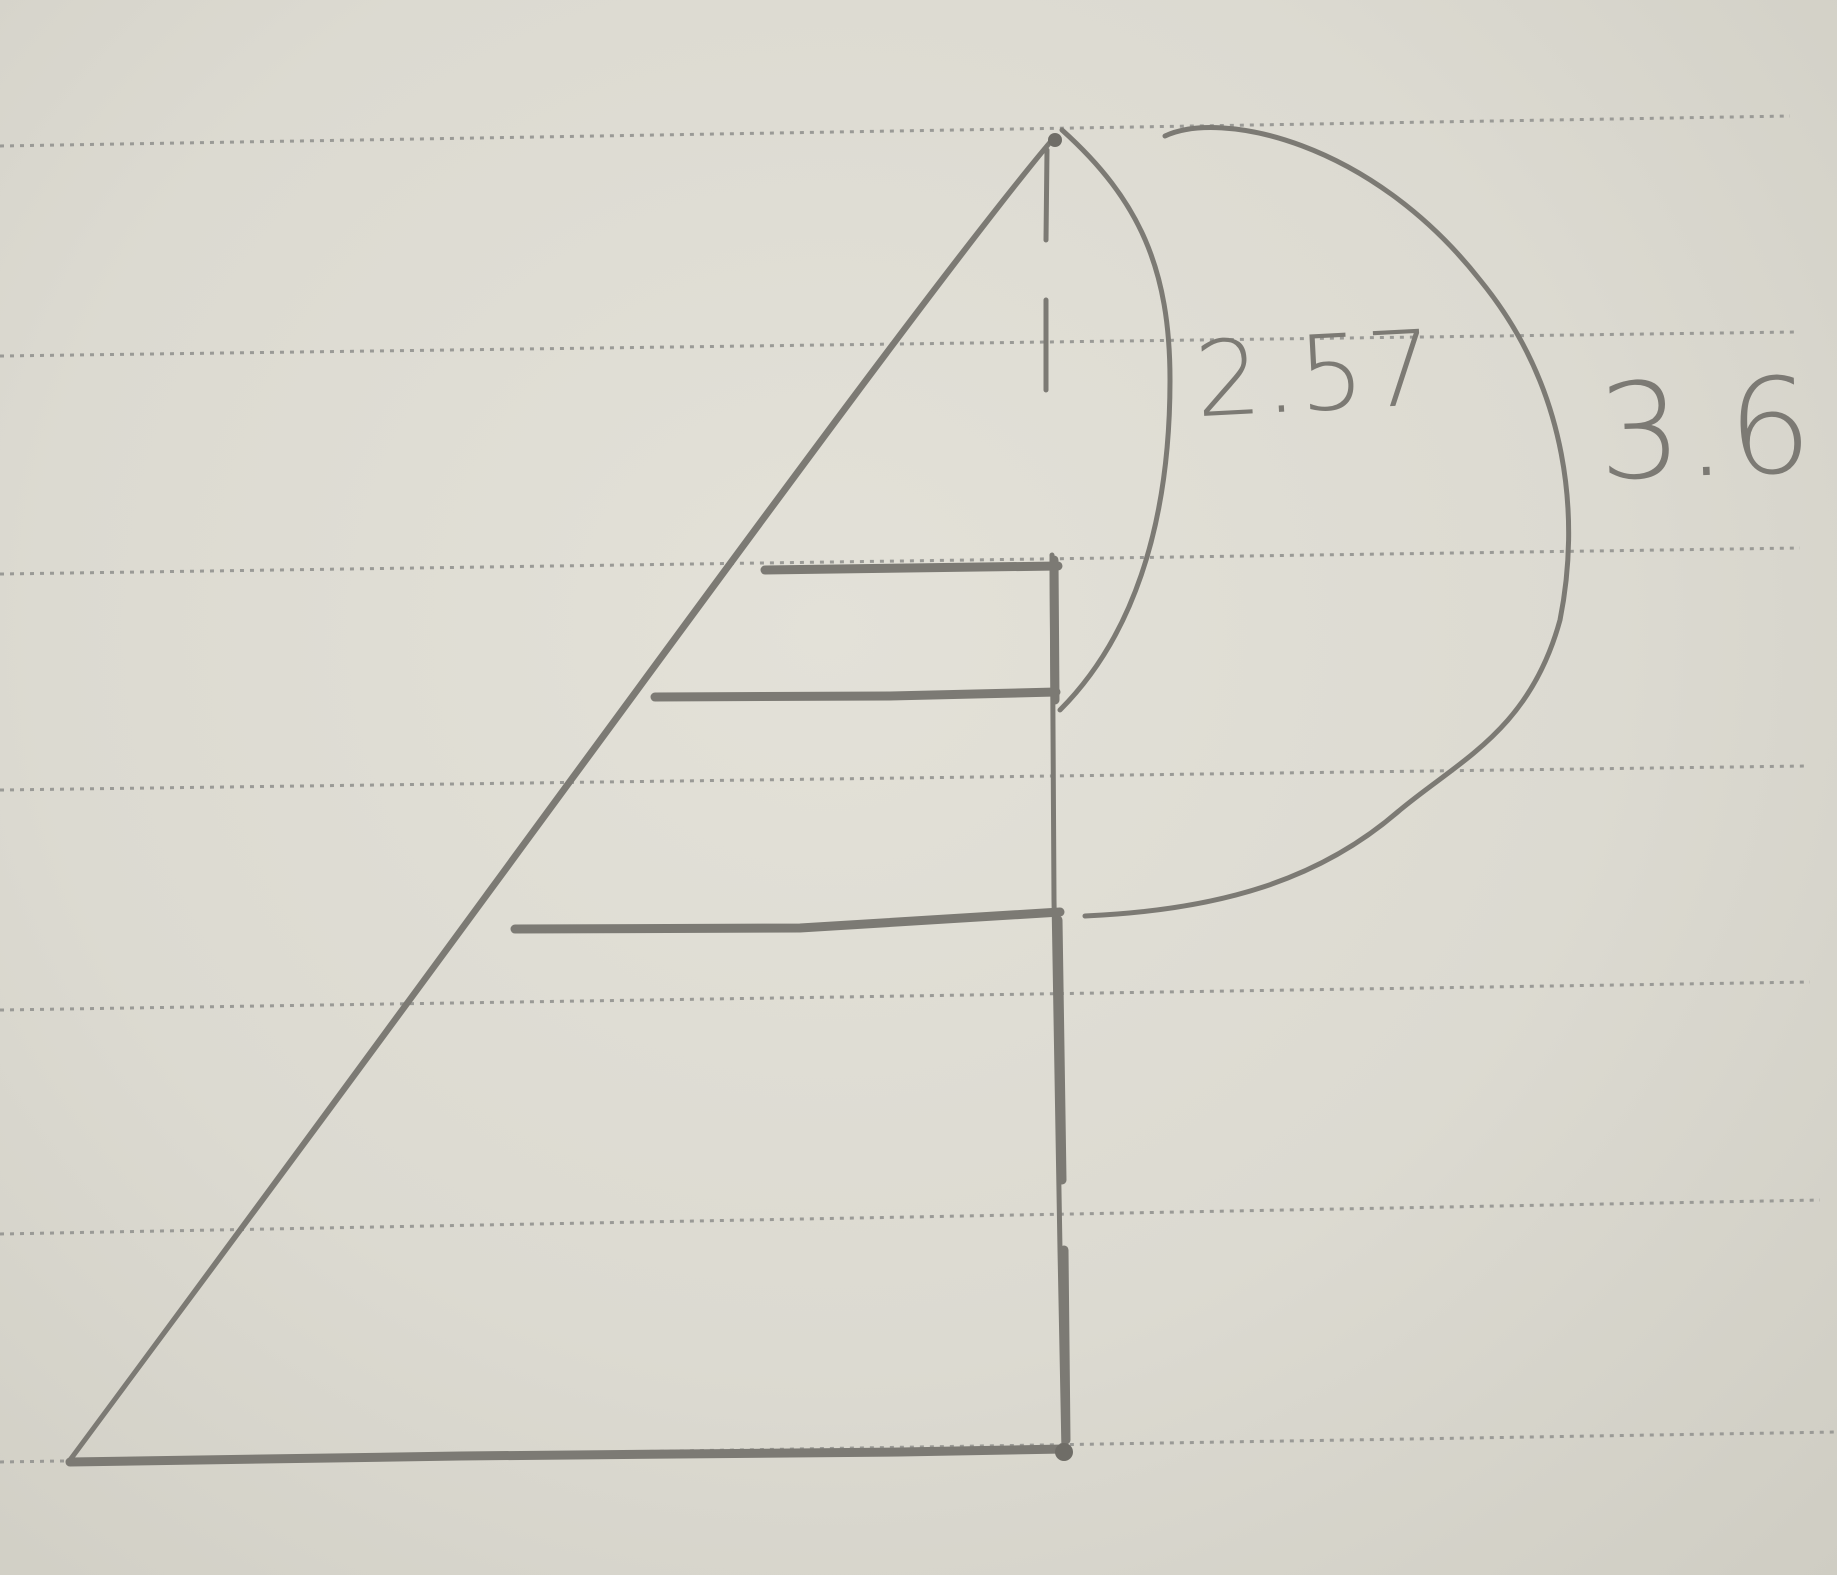 This screenshot has height=1575, width=1837. Describe the element at coordinates (567, 1455) in the screenshot. I see `triangle-base` at that location.